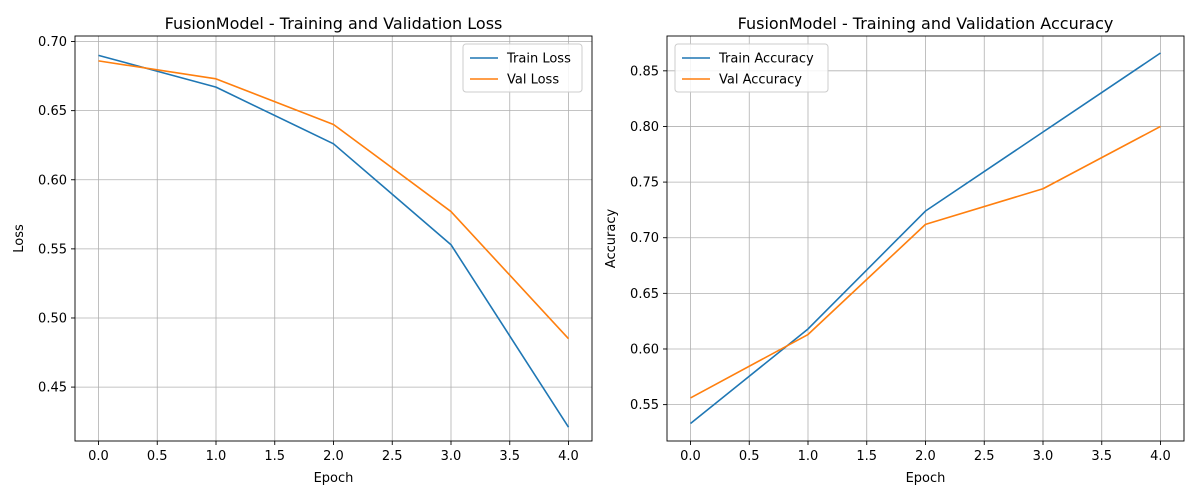 This screenshot has height=500, width=1200. What do you see at coordinates (52, 318) in the screenshot?
I see `loss-y-tick-label: 0.50` at bounding box center [52, 318].